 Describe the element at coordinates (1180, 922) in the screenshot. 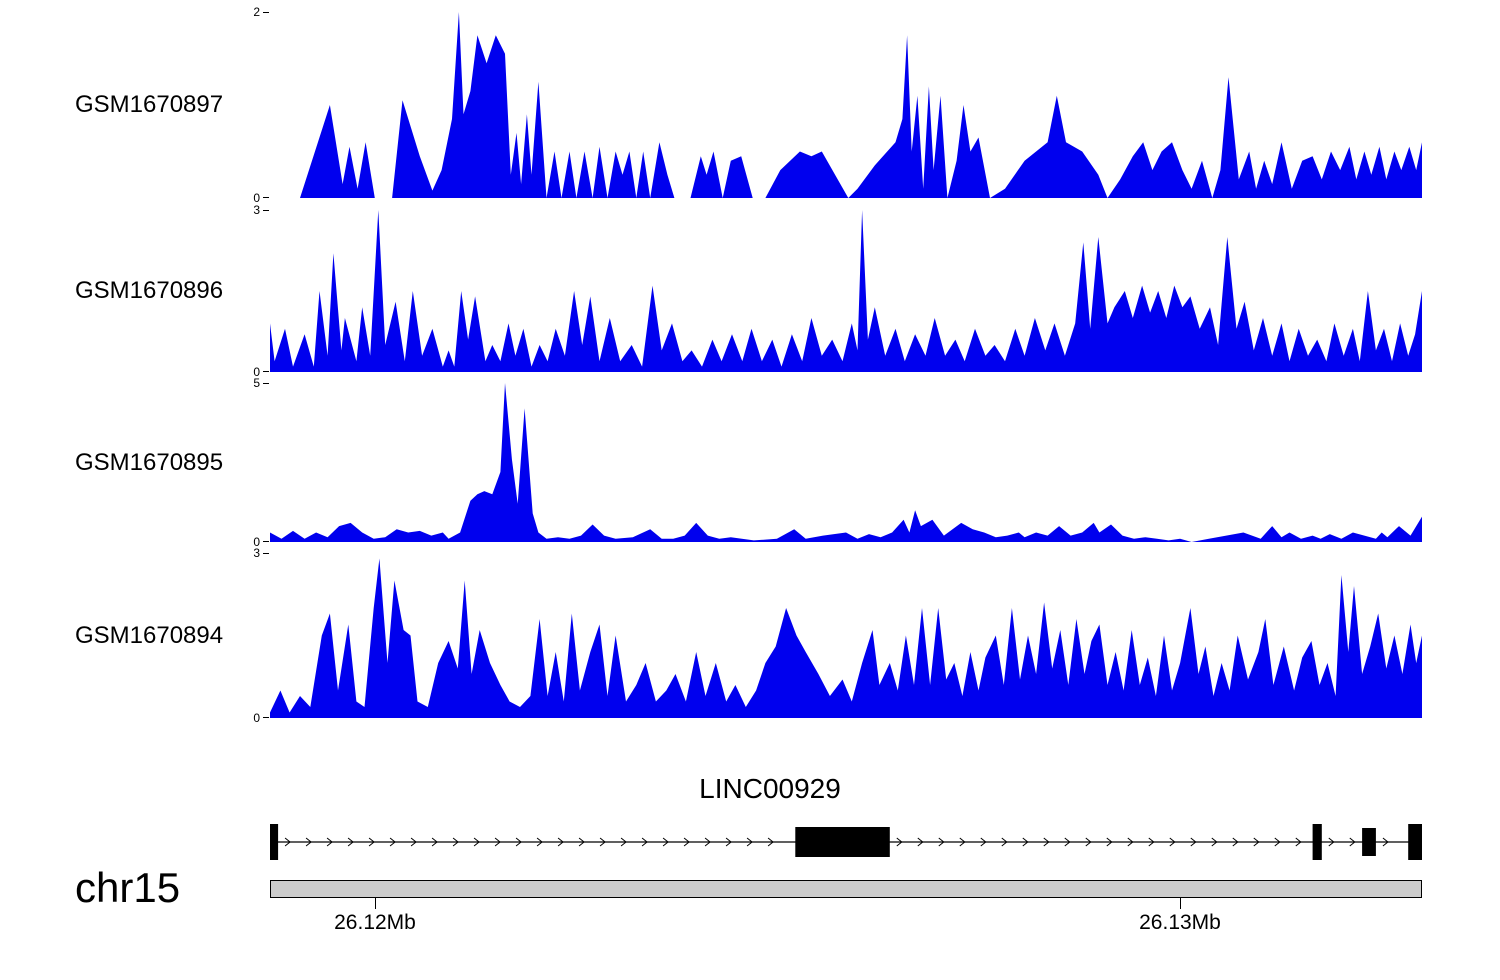

I see `x-axis-tick-label: 26.13Mb` at that location.